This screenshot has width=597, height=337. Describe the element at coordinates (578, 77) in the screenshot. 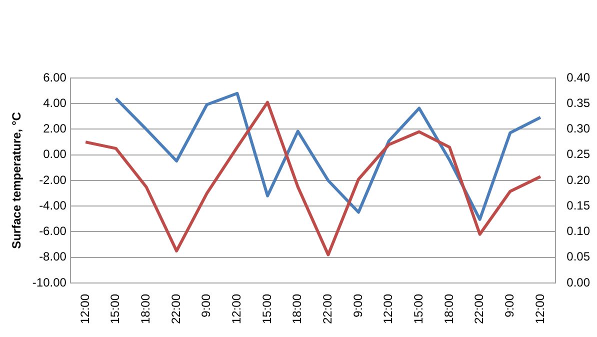

I see `y2-tick-label: 0.40` at that location.